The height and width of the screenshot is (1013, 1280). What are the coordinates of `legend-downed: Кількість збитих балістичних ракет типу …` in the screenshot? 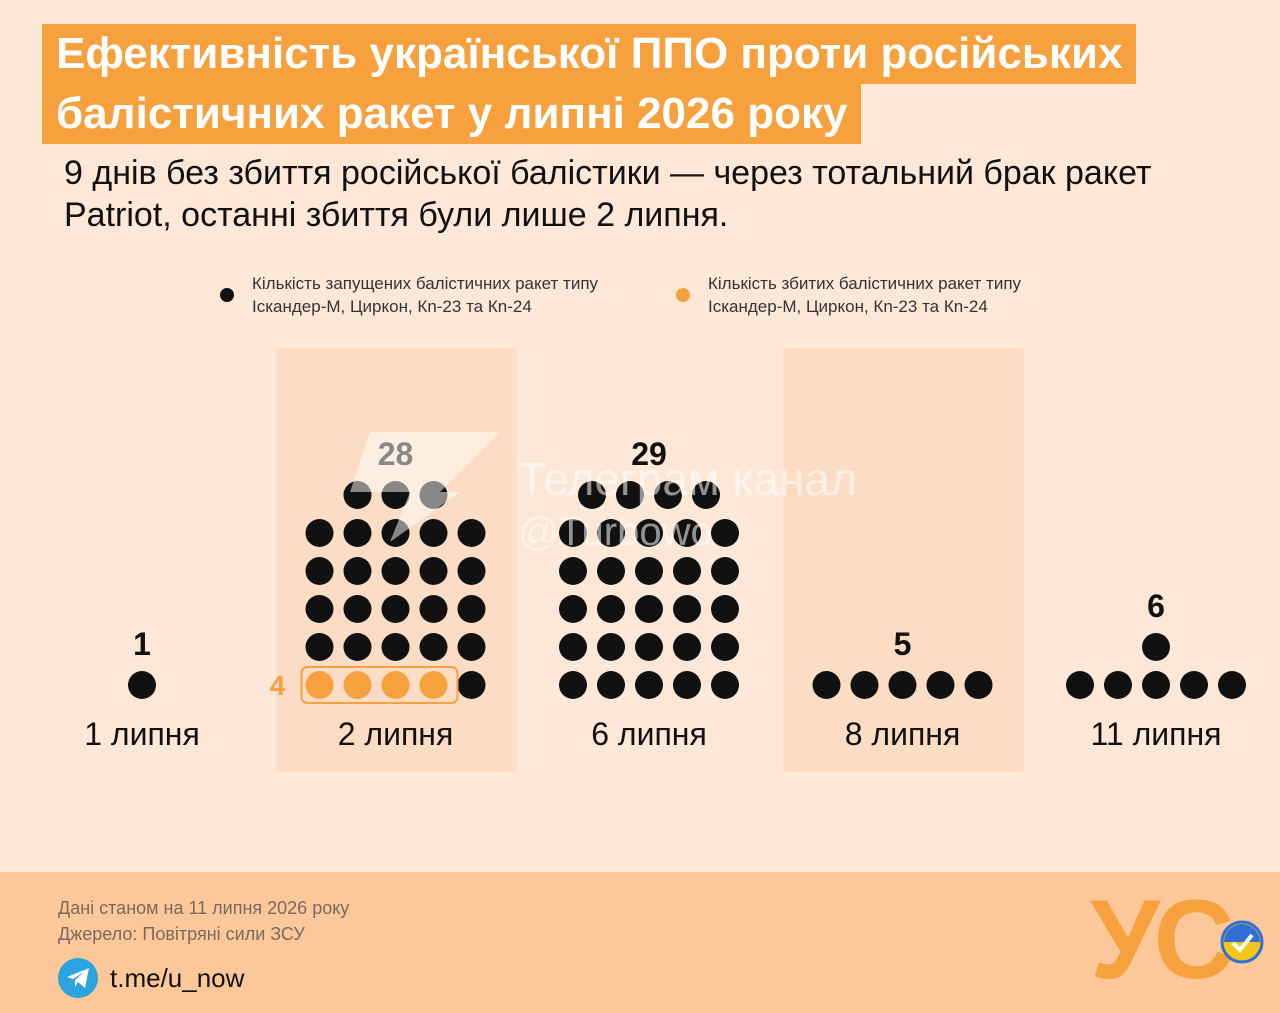 It's located at (886, 295).